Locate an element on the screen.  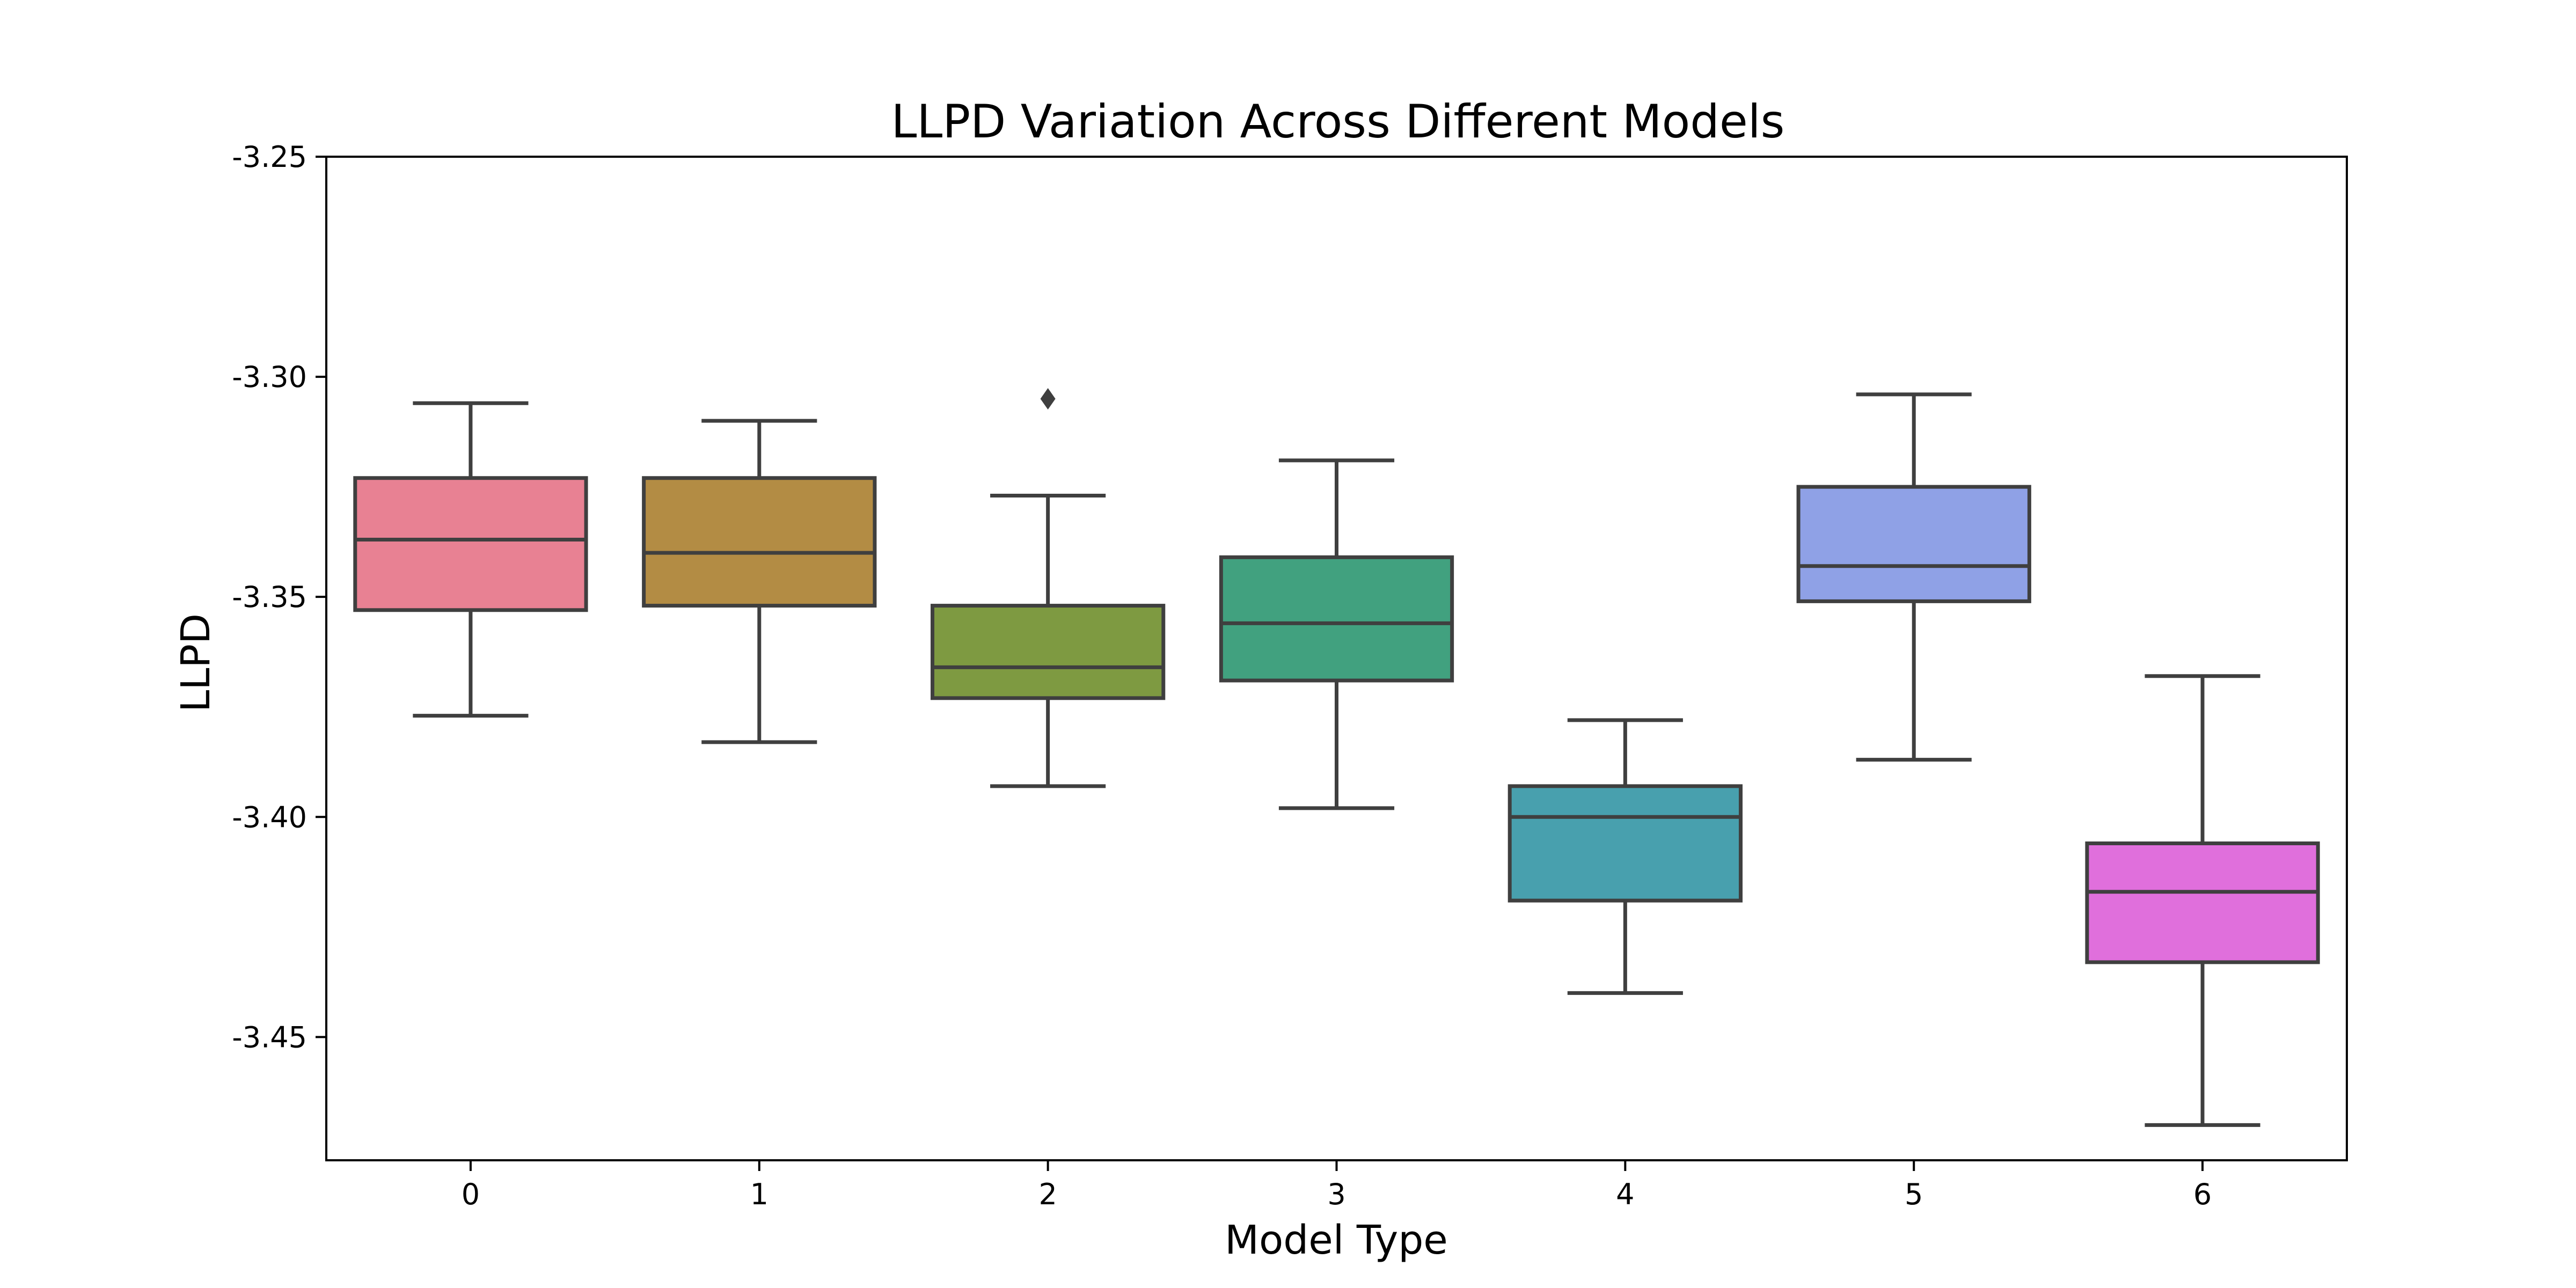
y-axis: -3.25 -3.30 -3.35 -3.40 -3.45 is located at coordinates (279, 597).